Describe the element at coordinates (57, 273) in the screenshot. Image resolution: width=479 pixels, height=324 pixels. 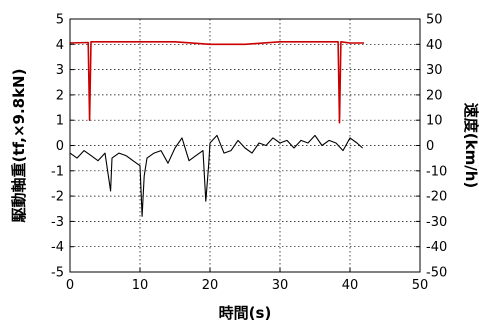
I see `y-left-tick-label: -5` at that location.